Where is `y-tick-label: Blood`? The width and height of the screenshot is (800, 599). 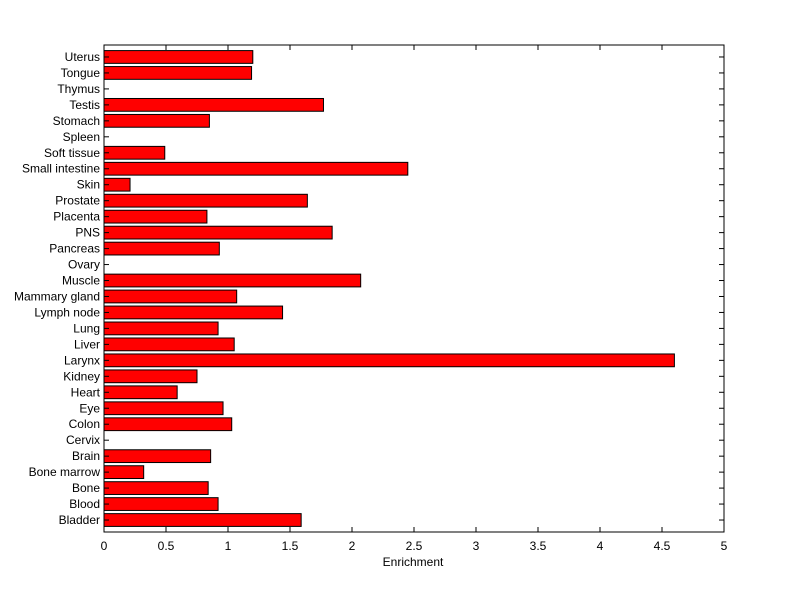 y-tick-label: Blood is located at coordinates (84, 504).